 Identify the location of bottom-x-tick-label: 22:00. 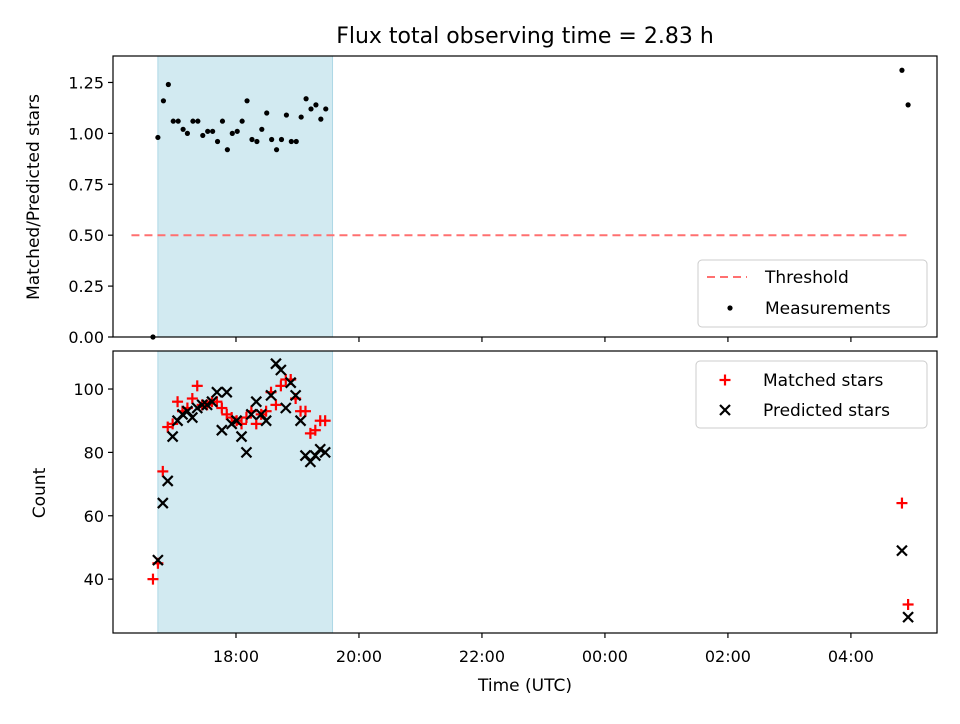
(482, 656).